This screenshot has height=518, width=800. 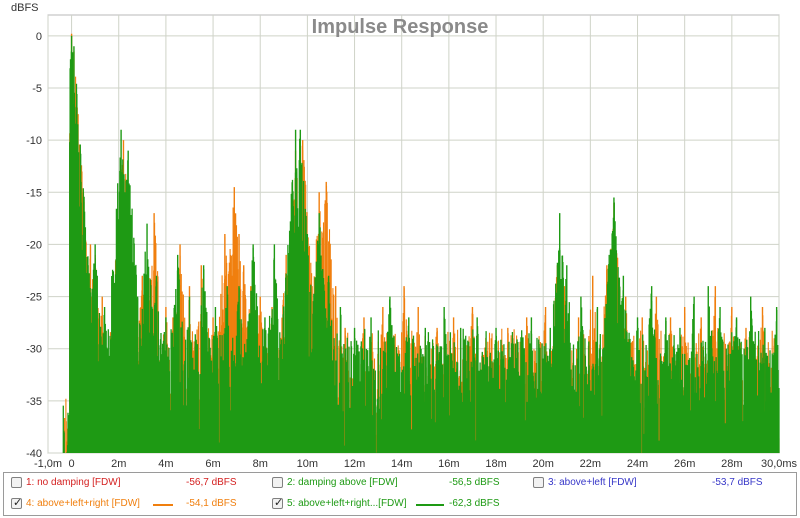 What do you see at coordinates (212, 464) in the screenshot?
I see `x-tick-label: 6m` at bounding box center [212, 464].